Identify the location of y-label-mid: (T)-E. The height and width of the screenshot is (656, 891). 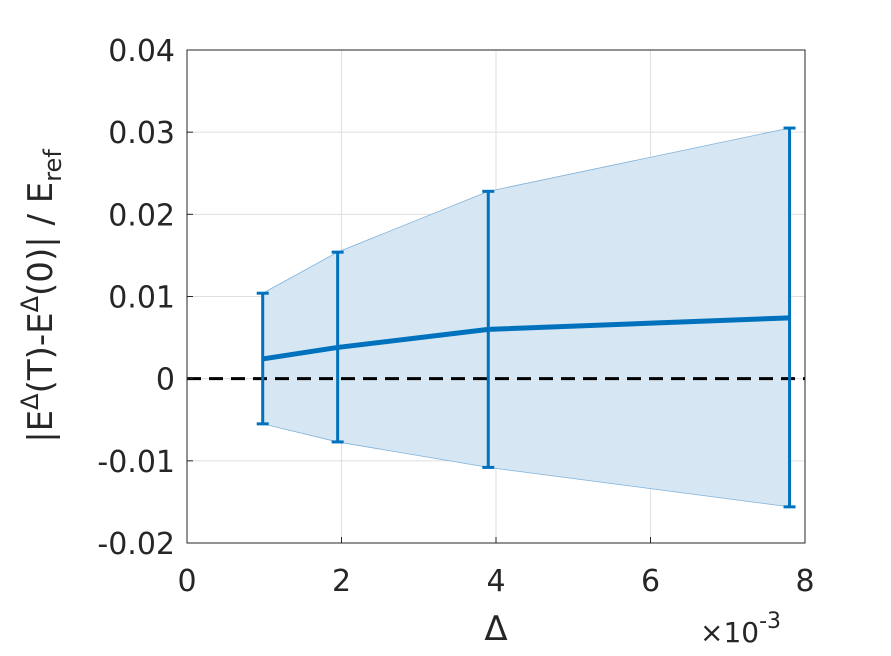
(41, 352).